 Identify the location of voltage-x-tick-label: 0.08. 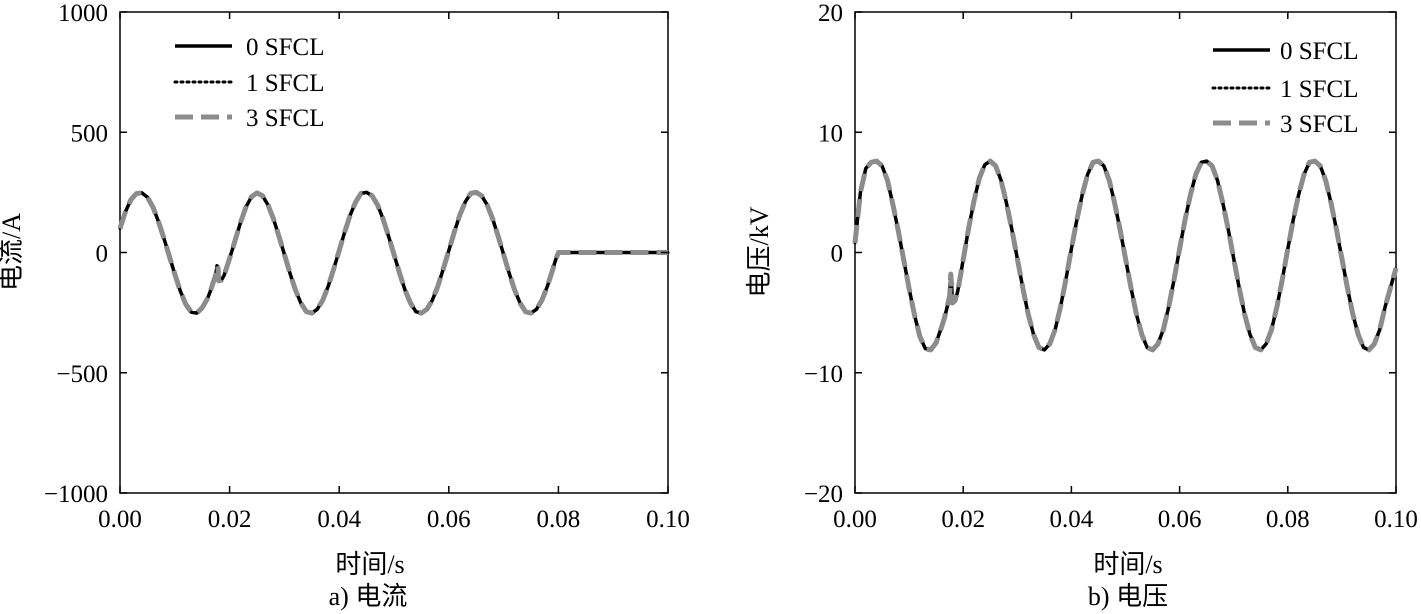
(1288, 519).